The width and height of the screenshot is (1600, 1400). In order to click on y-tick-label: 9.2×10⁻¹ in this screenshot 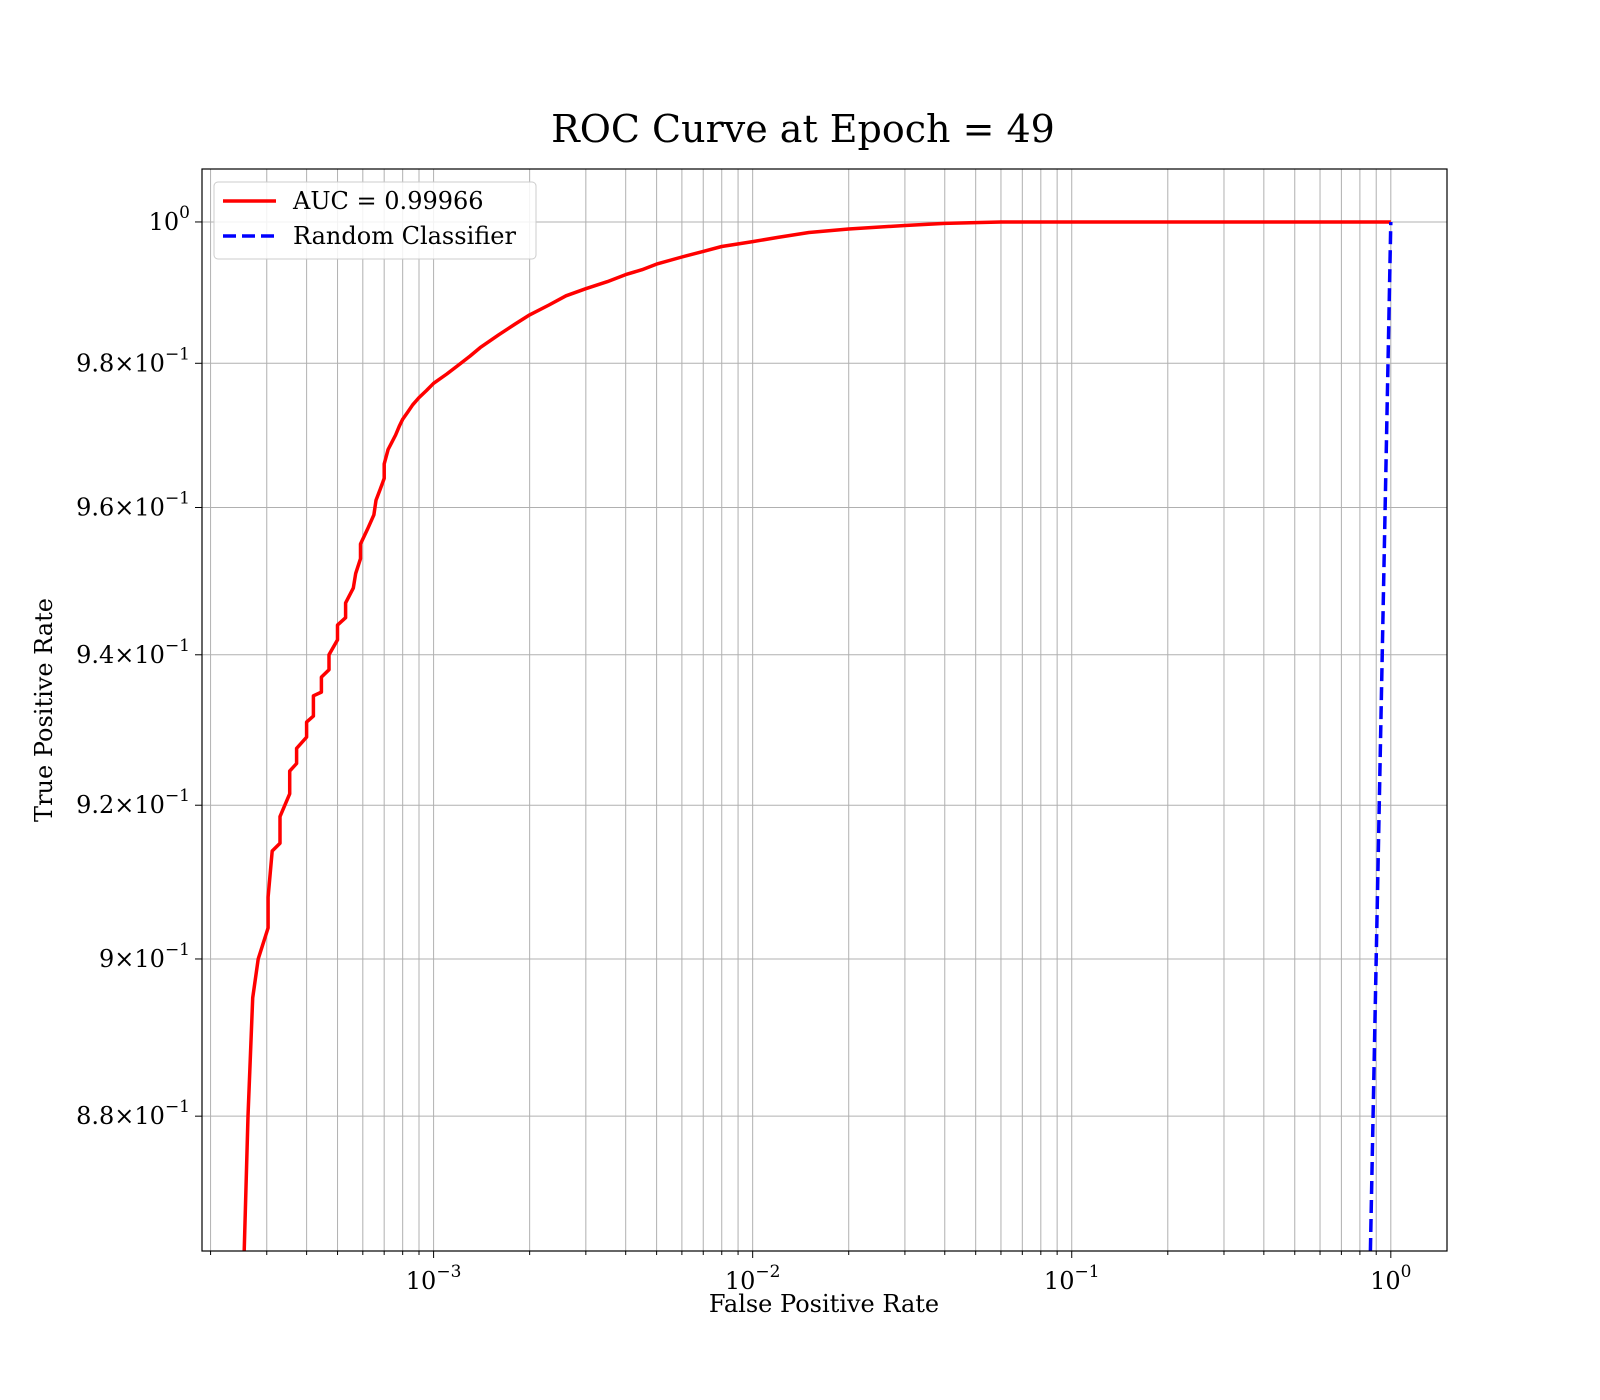, I will do `click(133, 802)`.